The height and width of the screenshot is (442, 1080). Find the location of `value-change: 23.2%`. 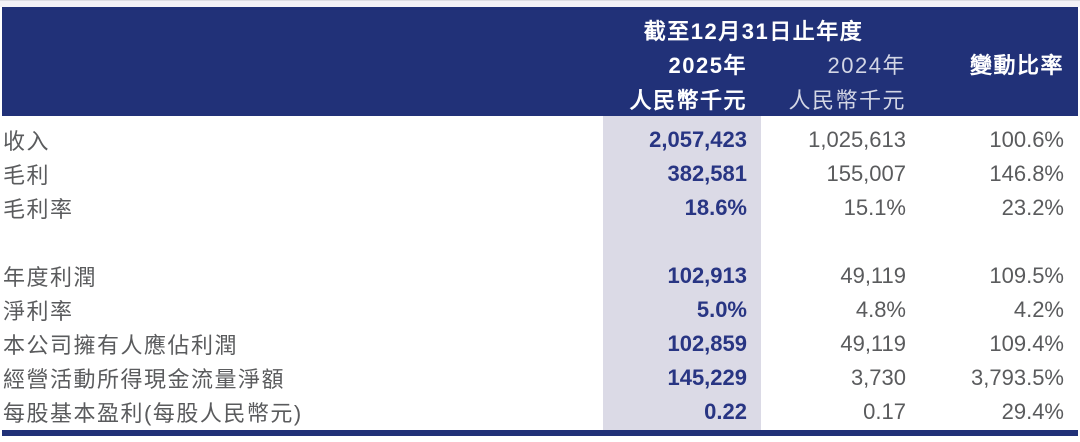

value-change: 23.2% is located at coordinates (1032, 207).